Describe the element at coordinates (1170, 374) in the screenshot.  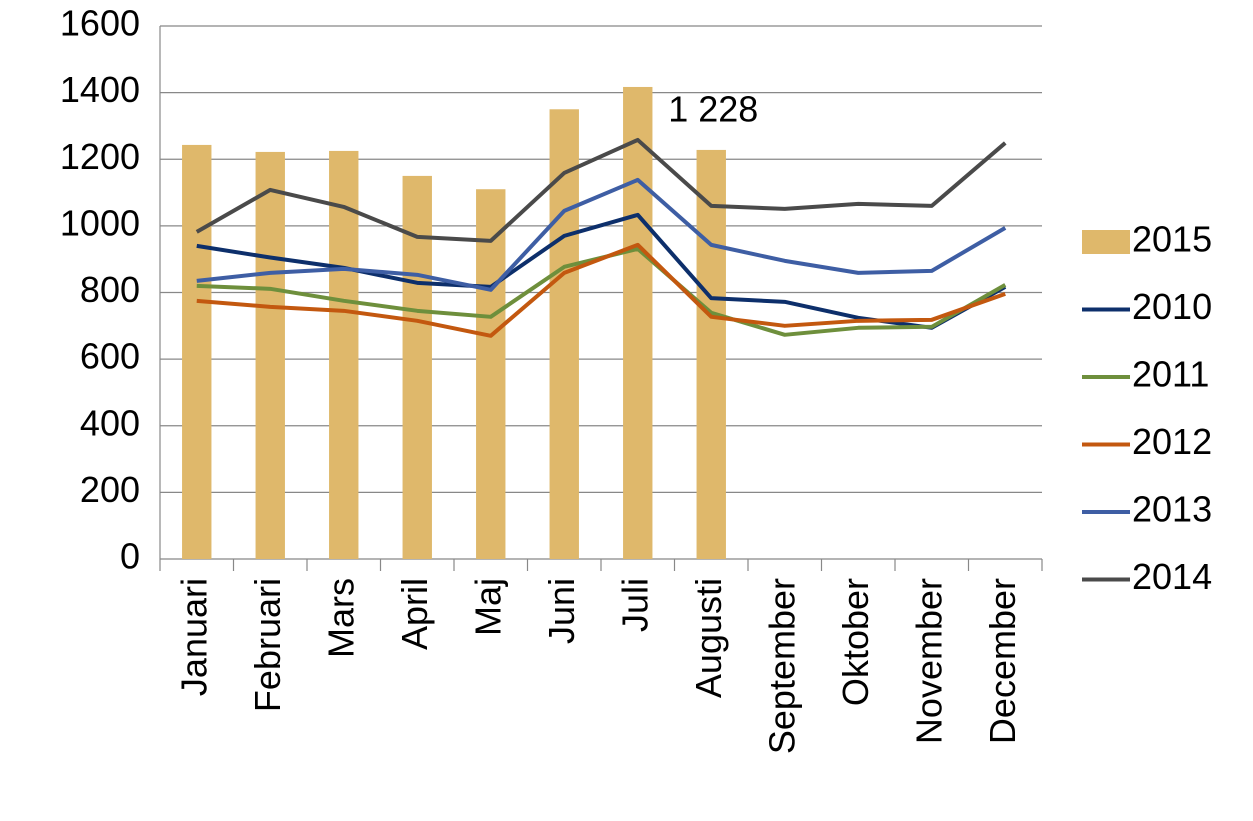
I see `legend-label: 2011` at that location.